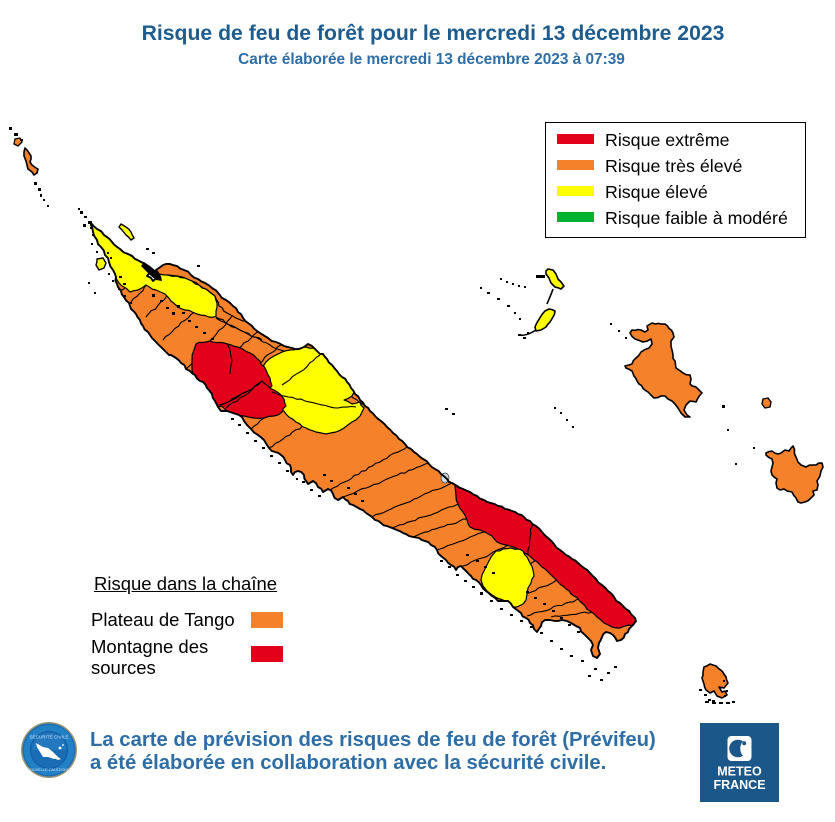 This screenshot has width=835, height=822. Describe the element at coordinates (49, 769) in the screenshot. I see `svg-text: NOUVELLE-CALÉDONIE` at that location.